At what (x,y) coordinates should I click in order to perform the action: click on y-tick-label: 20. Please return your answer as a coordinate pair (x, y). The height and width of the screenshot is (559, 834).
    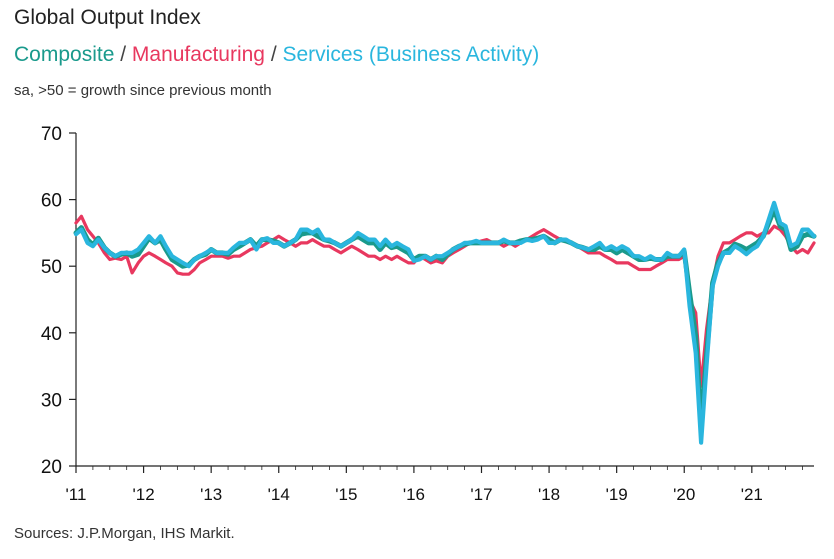
    Looking at the image, I should click on (51, 467).